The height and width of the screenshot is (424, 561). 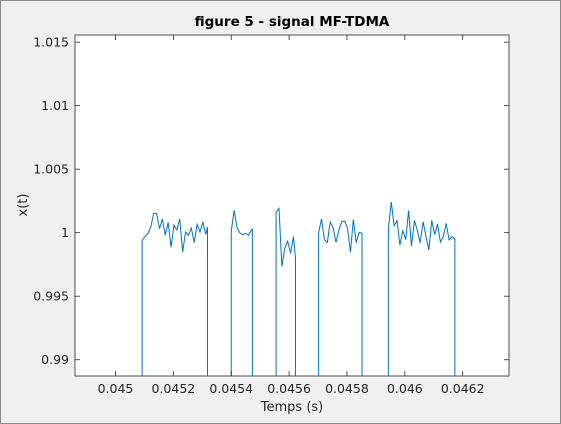 I want to click on x-tick-label: 0.0454, so click(x=231, y=388).